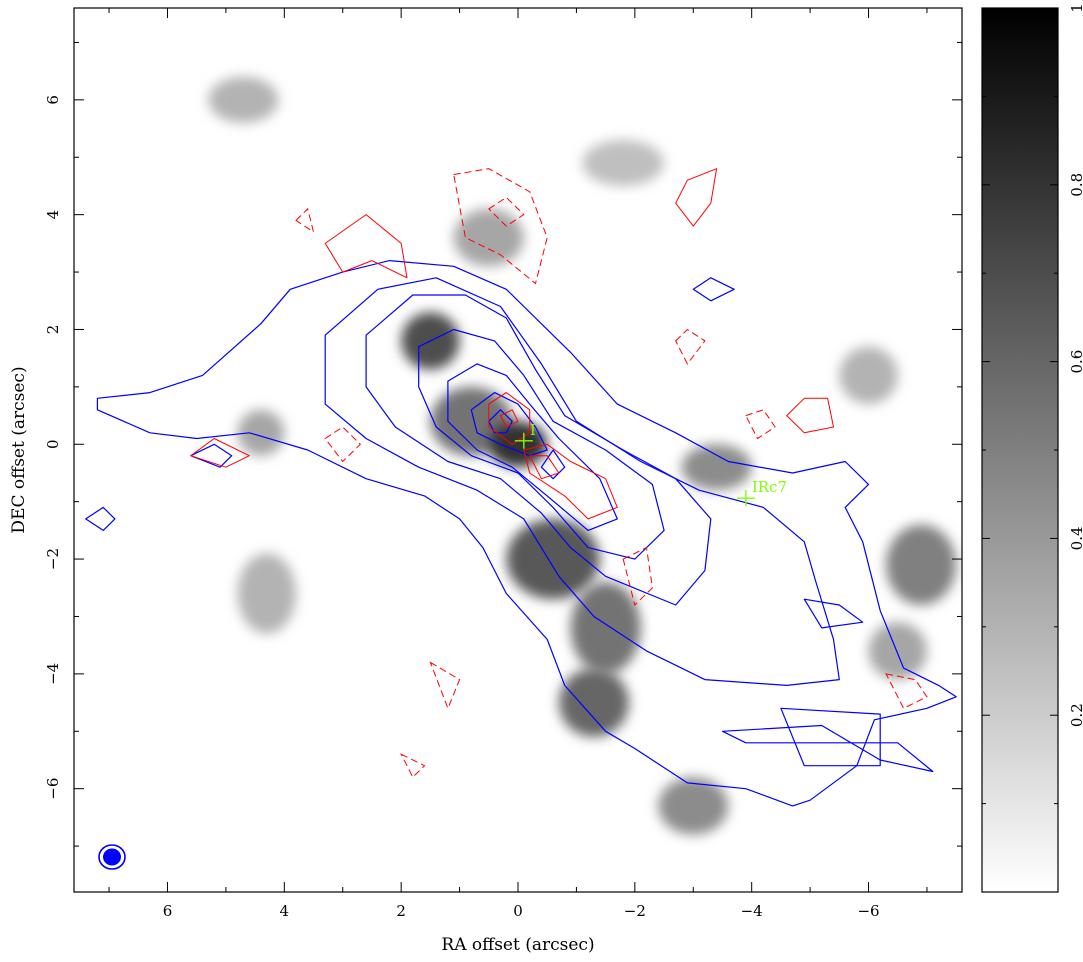 The width and height of the screenshot is (1083, 962). I want to click on x-axis-label: RA offset (arcsec), so click(517, 945).